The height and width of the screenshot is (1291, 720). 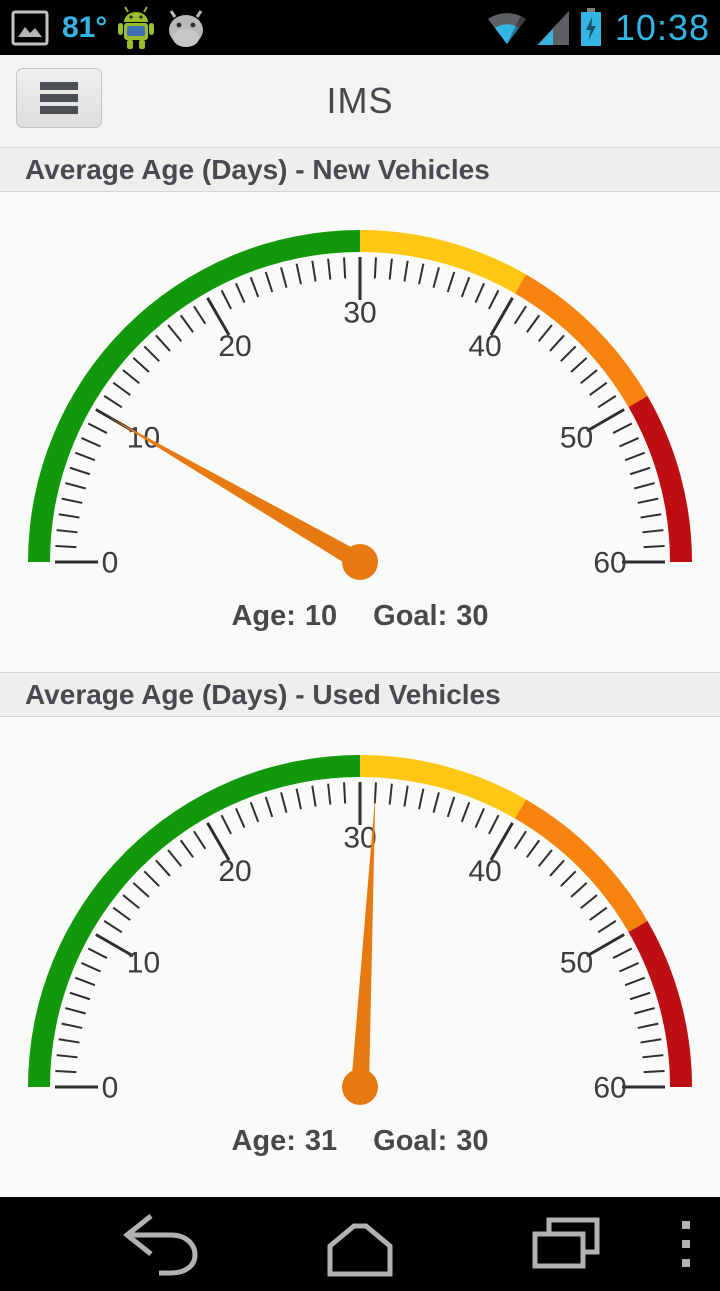 I want to click on status-bar: 81°, so click(x=360, y=27).